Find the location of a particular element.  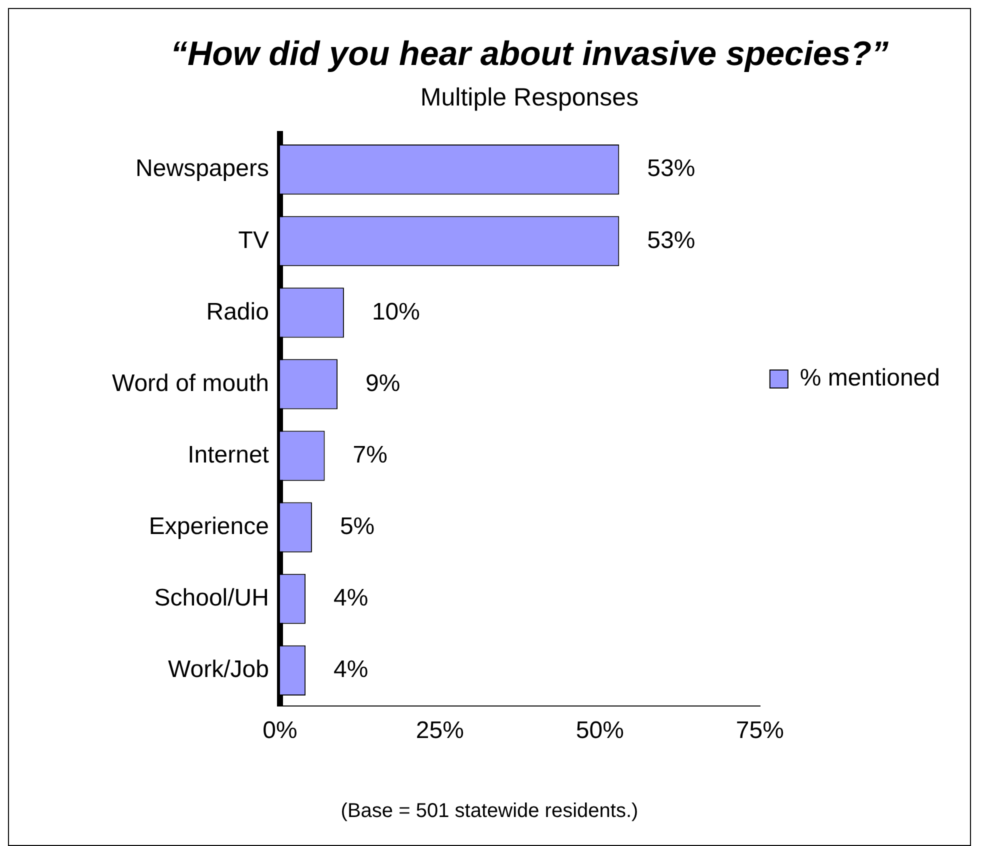

x-tick-label: 50% is located at coordinates (600, 730).